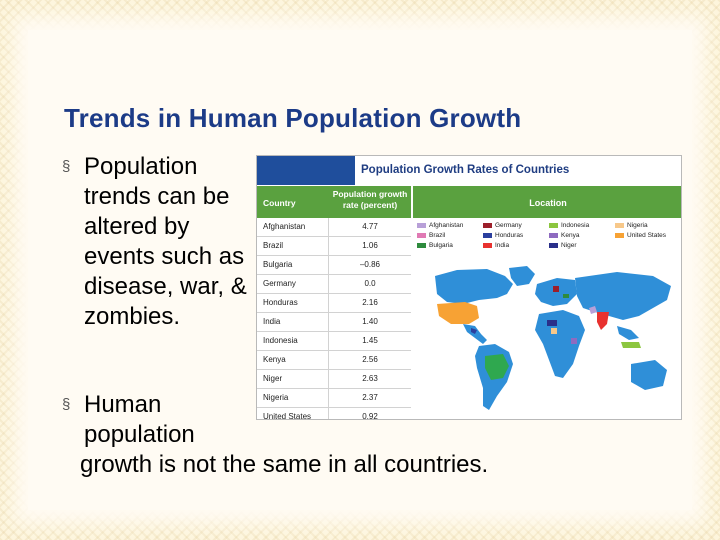  What do you see at coordinates (273, 245) in the screenshot?
I see `row-country: Brazil` at bounding box center [273, 245].